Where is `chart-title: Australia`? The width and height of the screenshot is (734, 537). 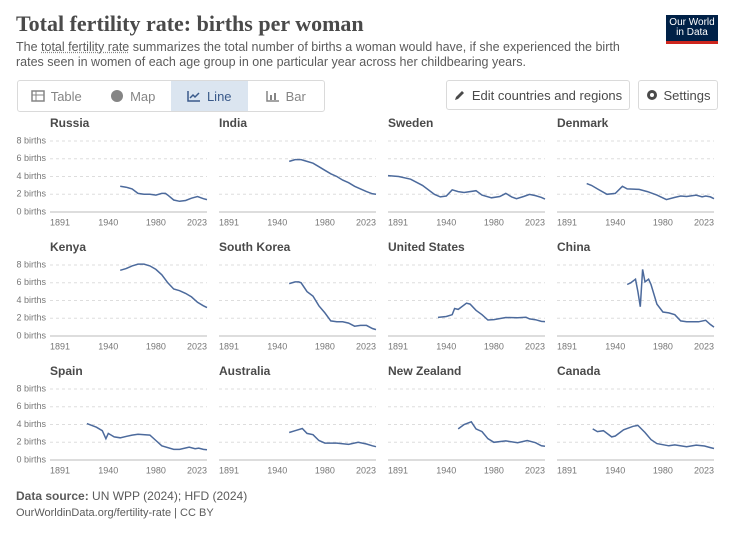
chart-title: Australia is located at coordinates (245, 371).